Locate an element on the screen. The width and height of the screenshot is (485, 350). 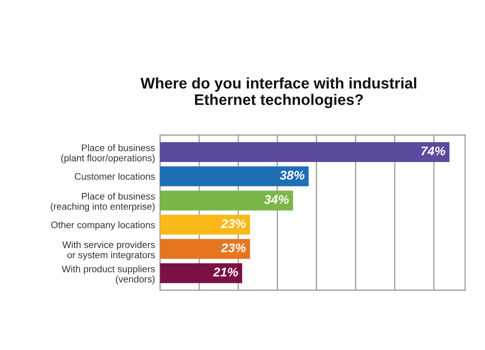
y-tick-label: Place of business (reaching into enterprise) is located at coordinates (102, 202).